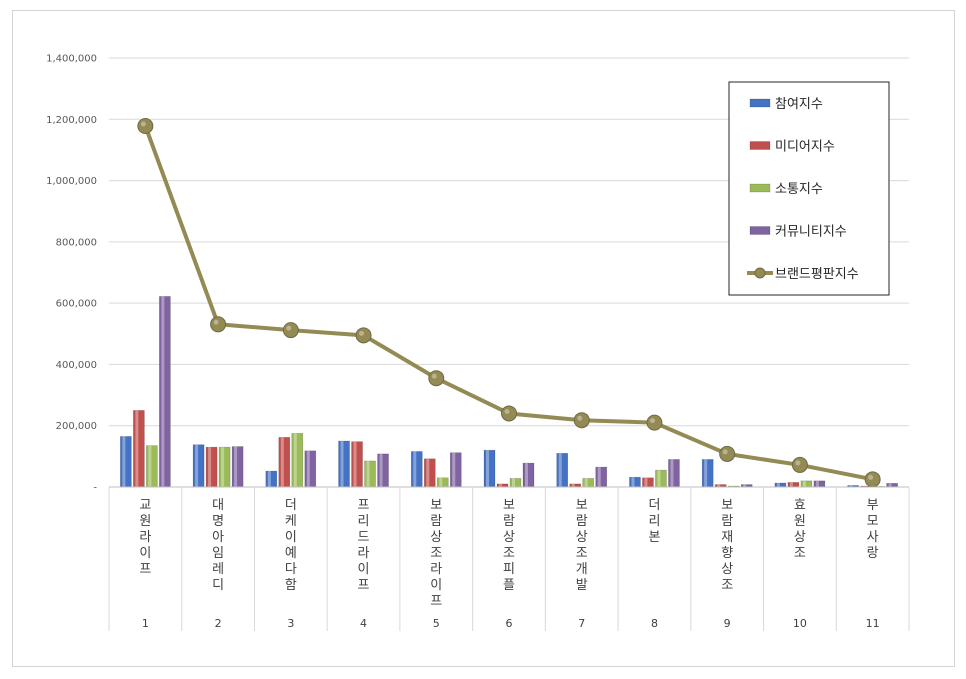 Image resolution: width=966 pixels, height=679 pixels. Describe the element at coordinates (799, 104) in the screenshot. I see `legend-label: 참여지수` at that location.